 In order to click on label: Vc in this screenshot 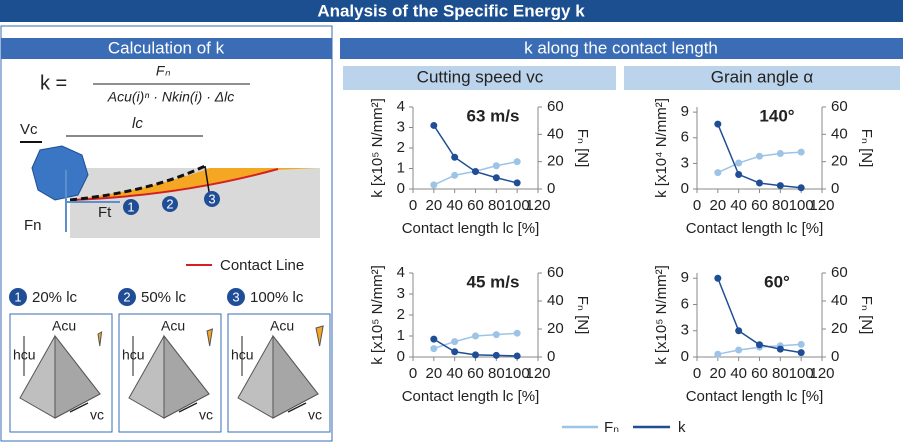, I will do `click(29, 129)`.